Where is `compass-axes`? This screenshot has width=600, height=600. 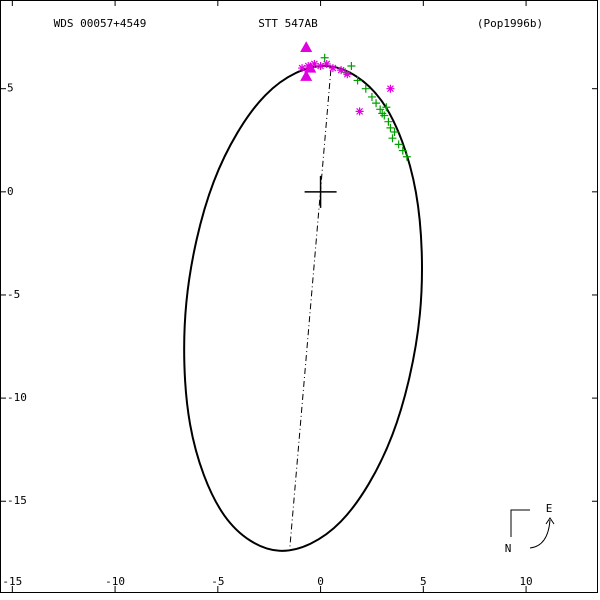
compass-axes is located at coordinates (520, 523).